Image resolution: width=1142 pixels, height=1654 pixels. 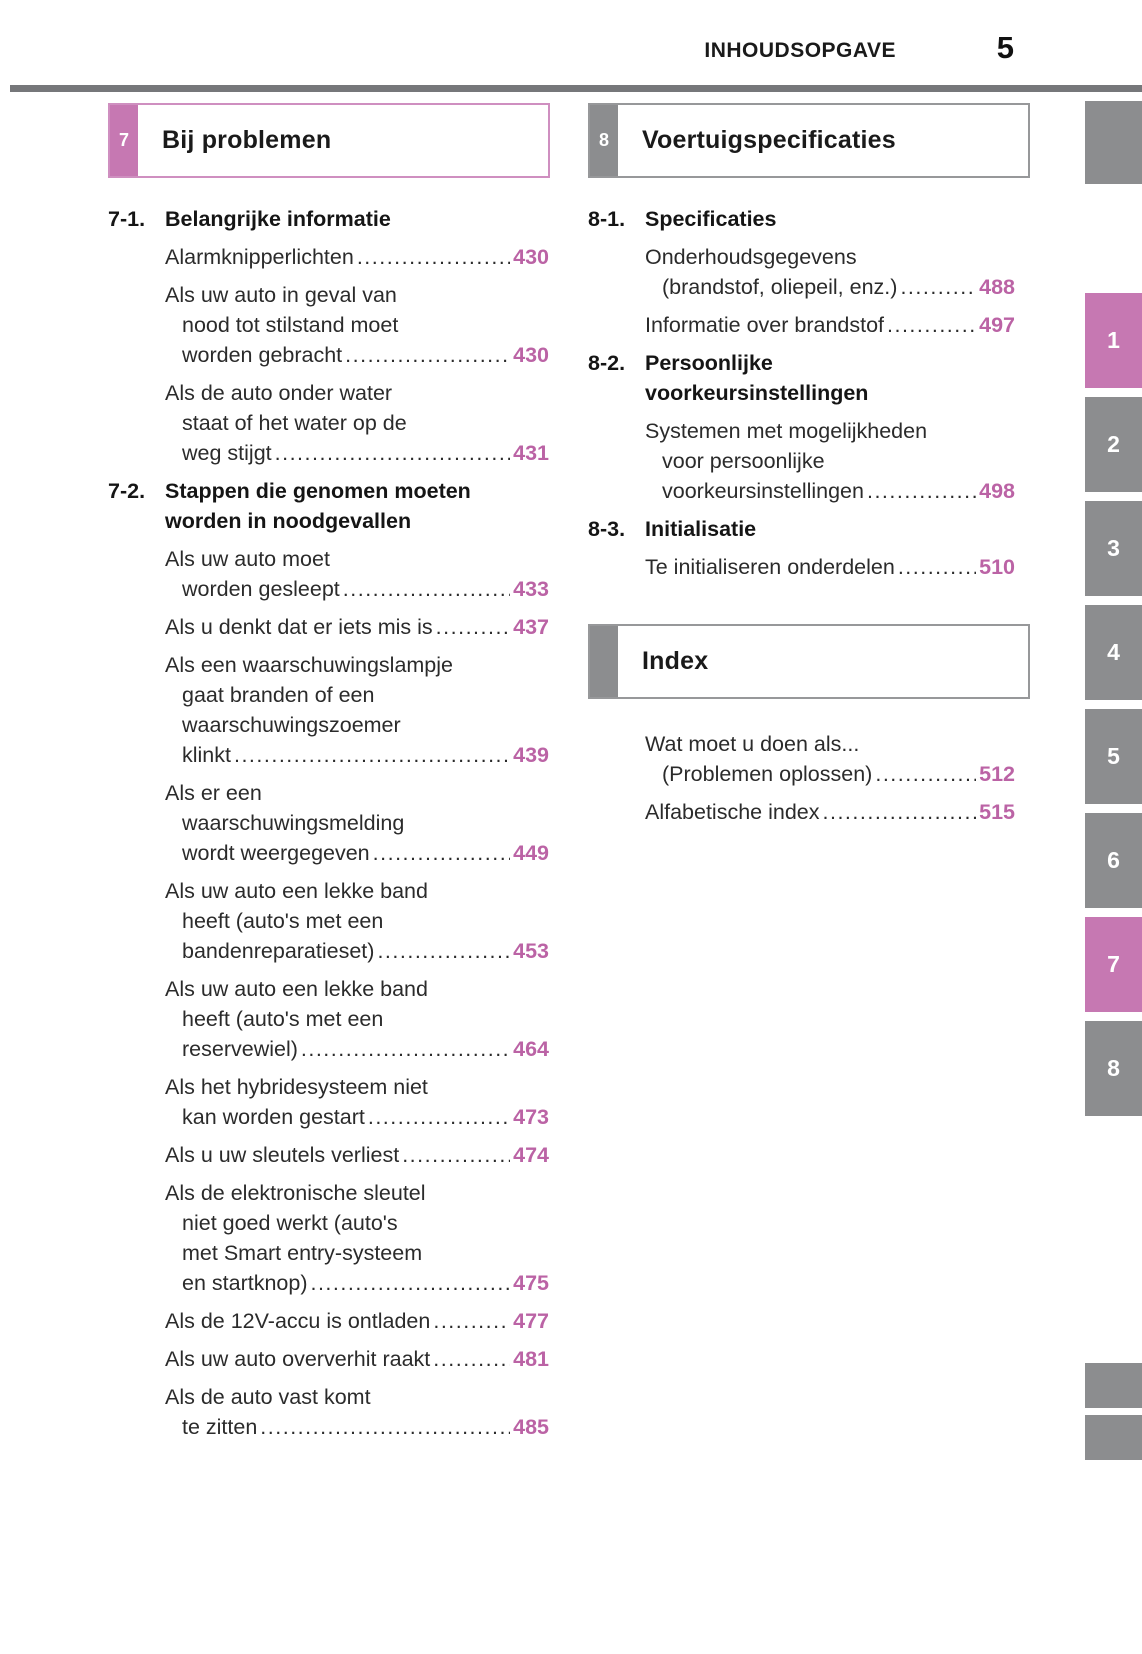 What do you see at coordinates (268, 1397) in the screenshot?
I see `toc-entry-line: Als de auto vast komt` at bounding box center [268, 1397].